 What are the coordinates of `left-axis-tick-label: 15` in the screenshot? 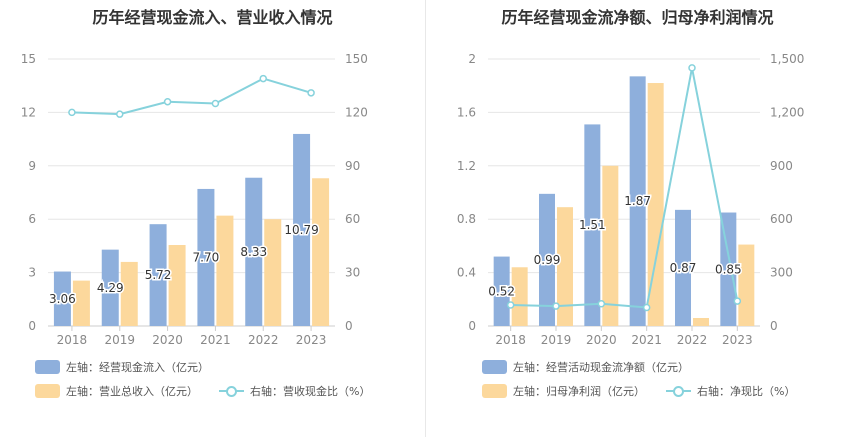 It's located at (28, 59).